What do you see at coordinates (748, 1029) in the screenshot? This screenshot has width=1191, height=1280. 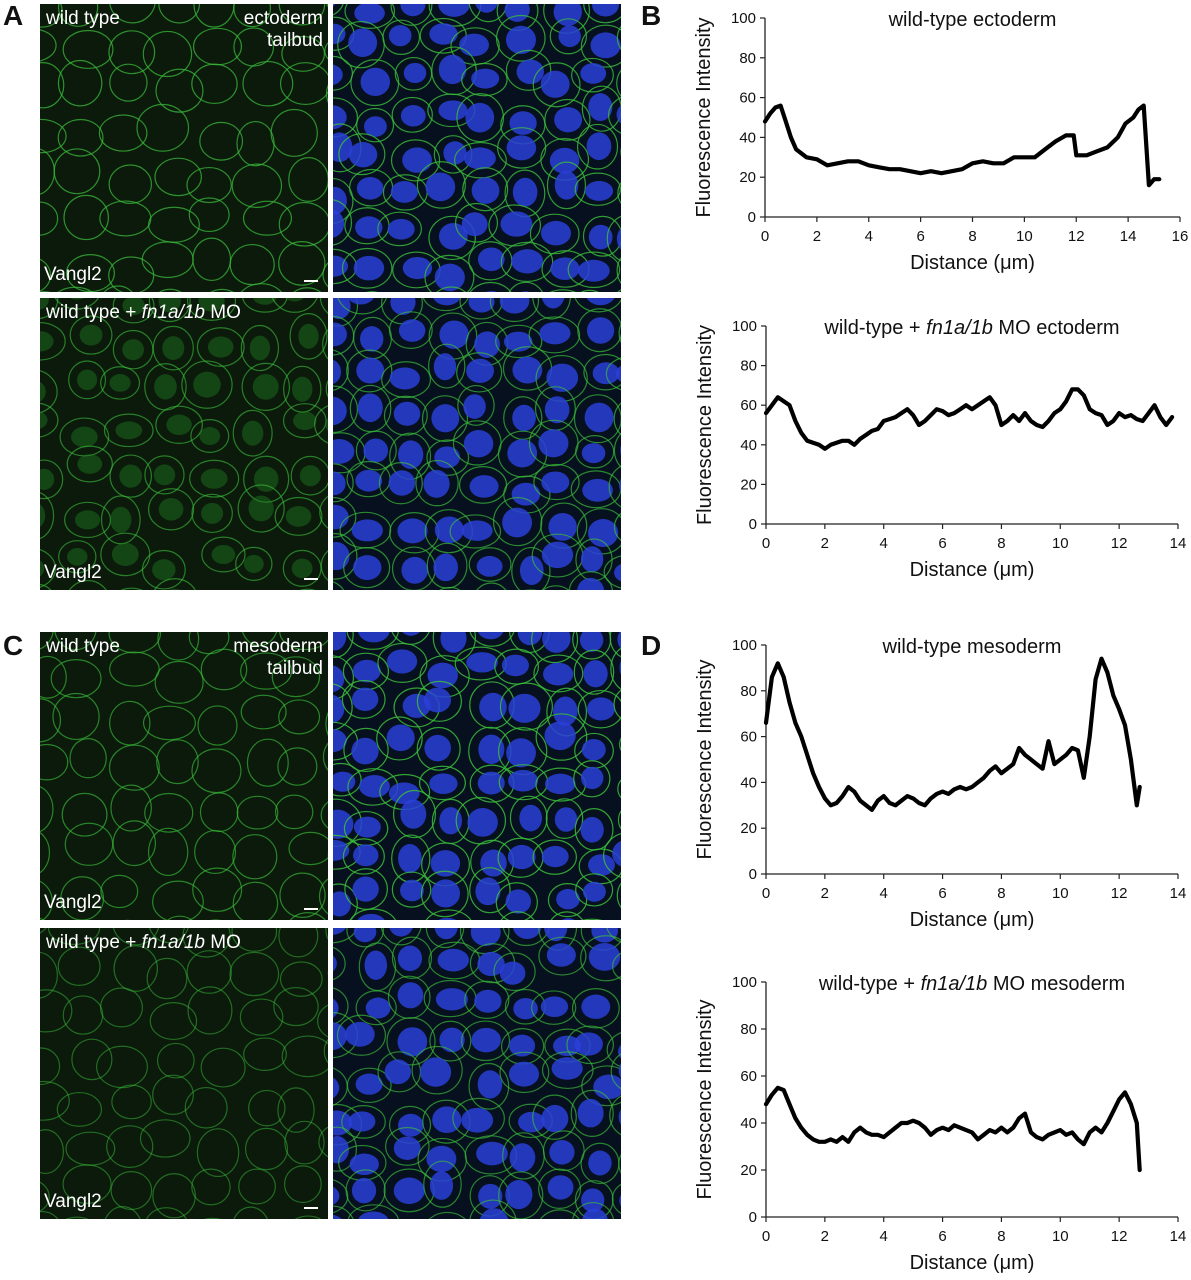 I see `y-tick-label: 80` at bounding box center [748, 1029].